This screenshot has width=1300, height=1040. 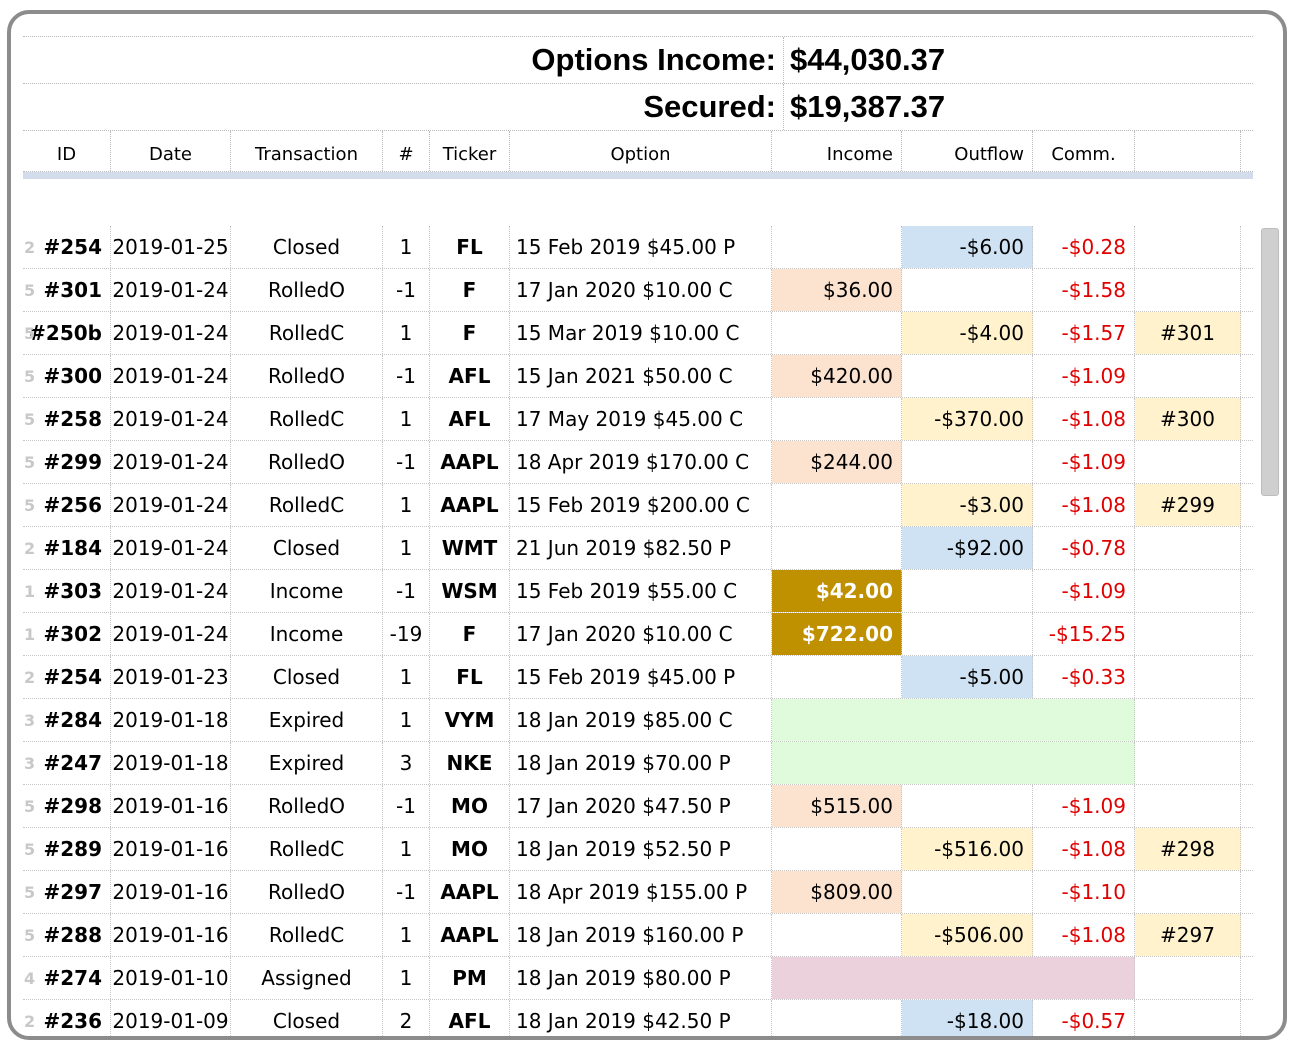 What do you see at coordinates (470, 763) in the screenshot?
I see `cell-ticker: NKE` at bounding box center [470, 763].